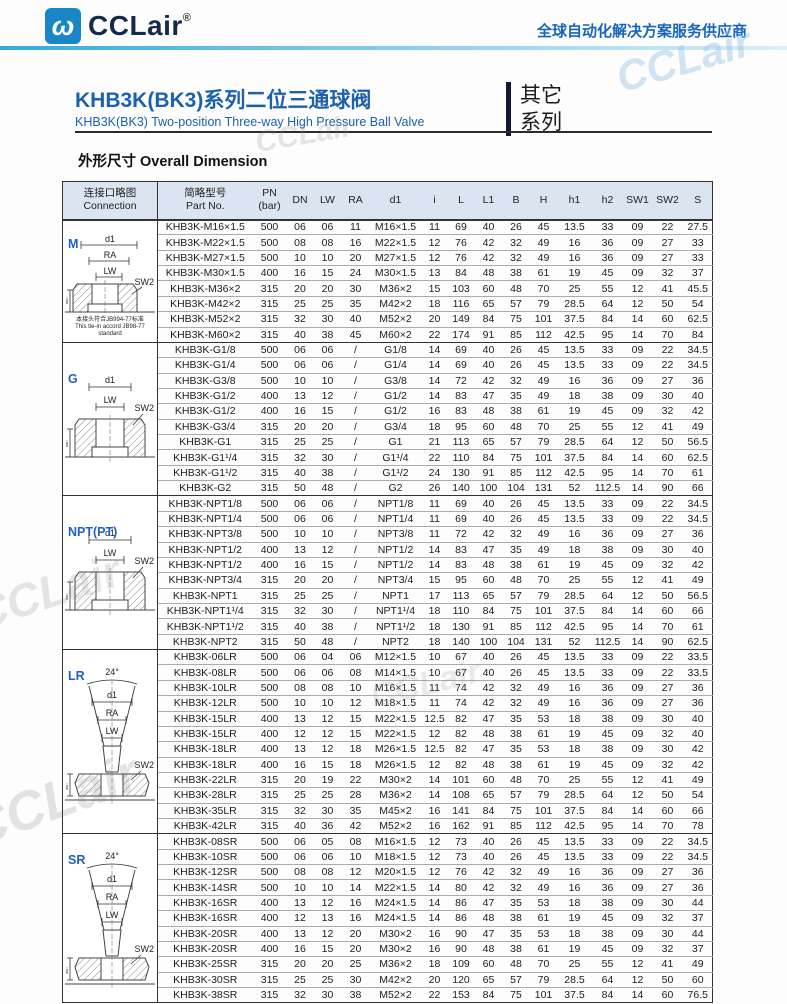  What do you see at coordinates (698, 288) in the screenshot?
I see `value-cell: 45.5` at bounding box center [698, 288].